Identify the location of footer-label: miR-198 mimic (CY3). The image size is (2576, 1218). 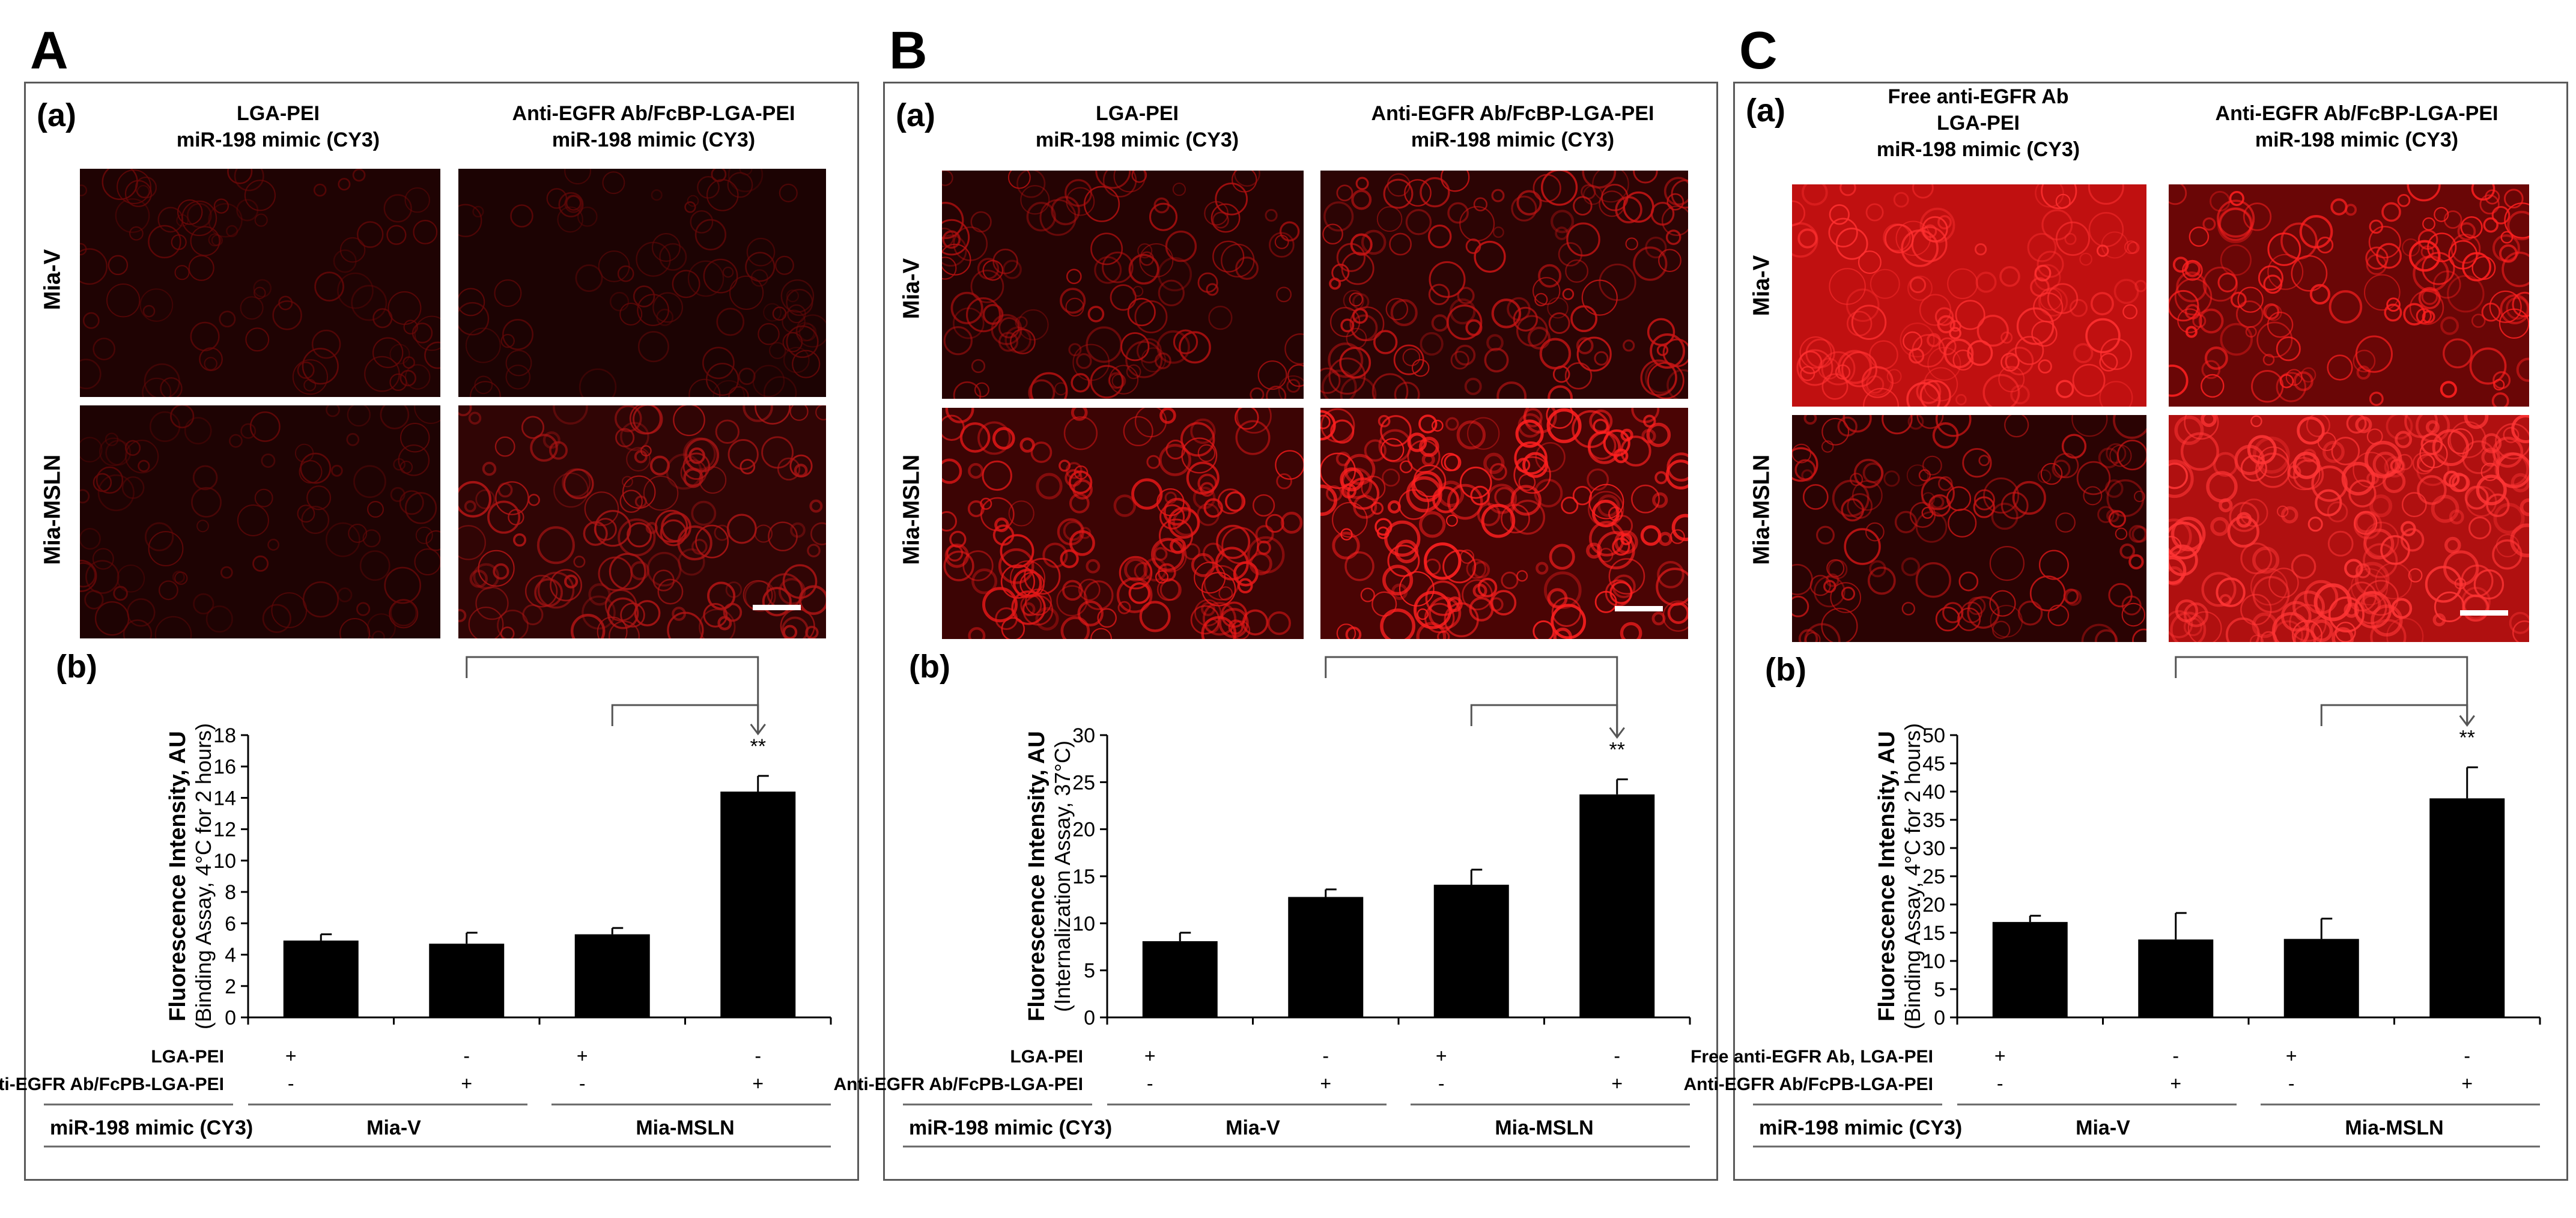
(1010, 1127).